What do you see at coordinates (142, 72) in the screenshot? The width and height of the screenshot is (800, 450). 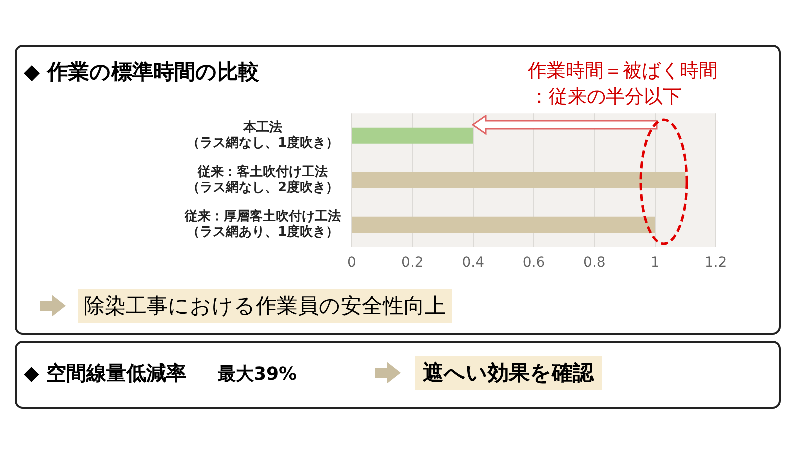 I see `text: ◆ 作業の標準時間の比較` at bounding box center [142, 72].